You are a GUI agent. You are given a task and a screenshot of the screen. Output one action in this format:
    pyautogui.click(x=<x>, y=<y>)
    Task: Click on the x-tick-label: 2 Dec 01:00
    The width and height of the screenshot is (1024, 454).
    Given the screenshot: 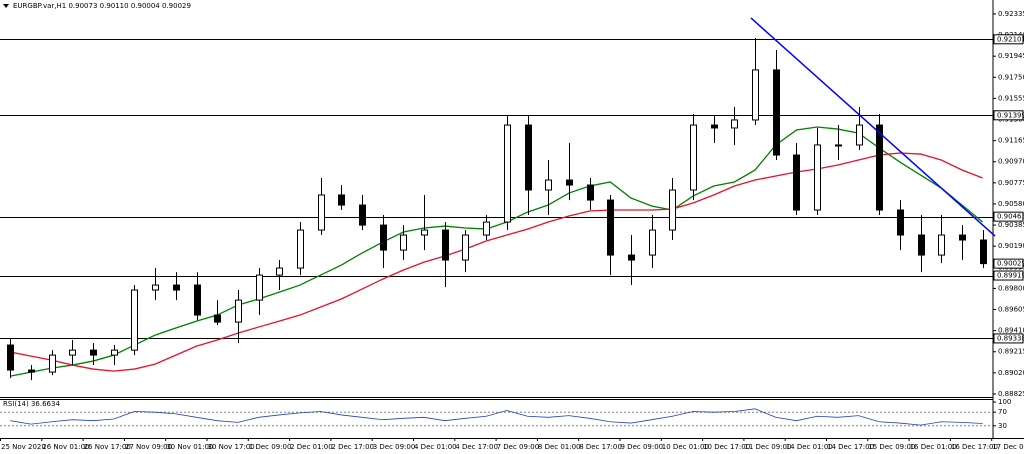 What is the action you would take?
    pyautogui.click(x=311, y=447)
    